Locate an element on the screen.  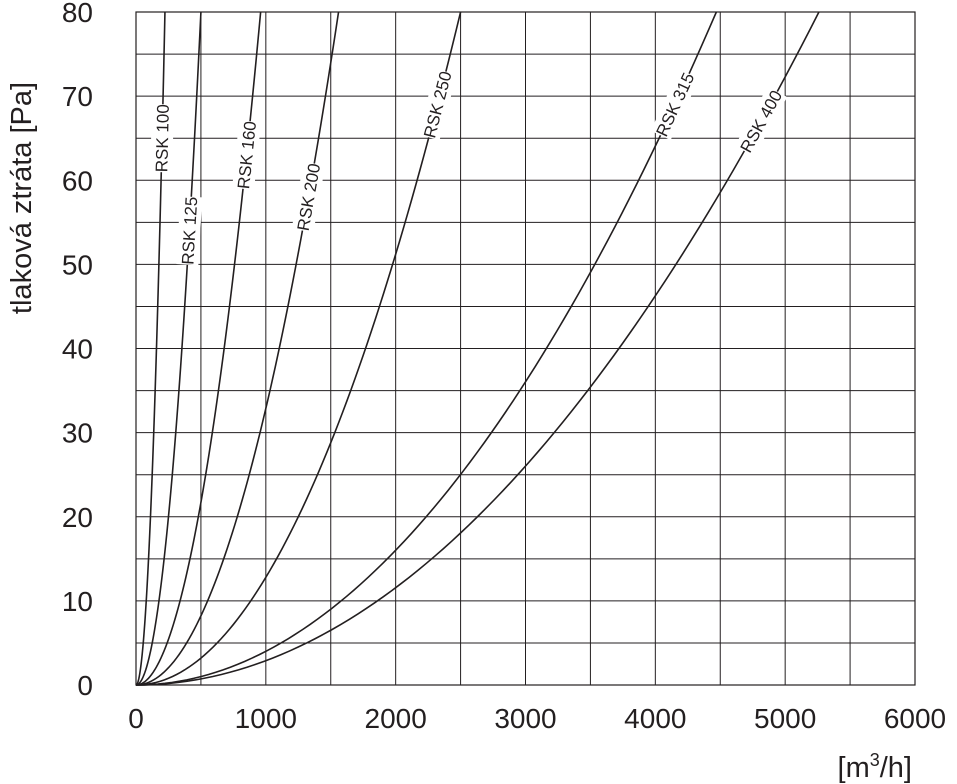
series-label: RSK 315 is located at coordinates (675, 105).